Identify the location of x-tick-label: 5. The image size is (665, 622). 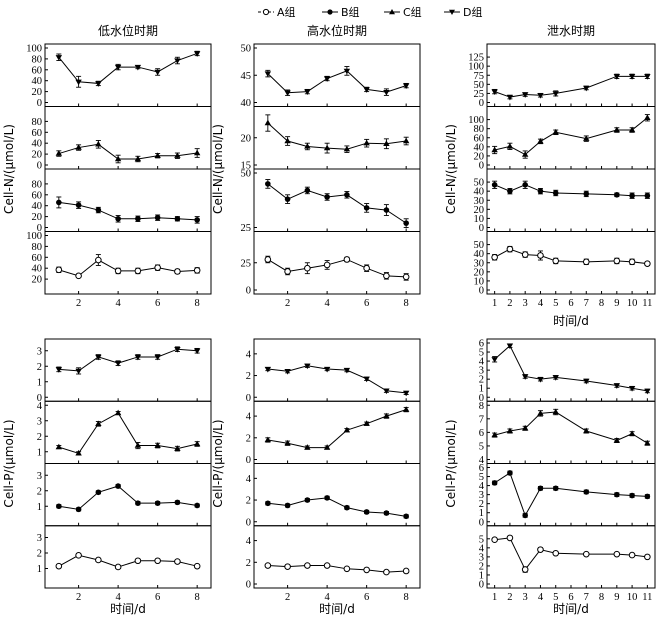
(555, 597).